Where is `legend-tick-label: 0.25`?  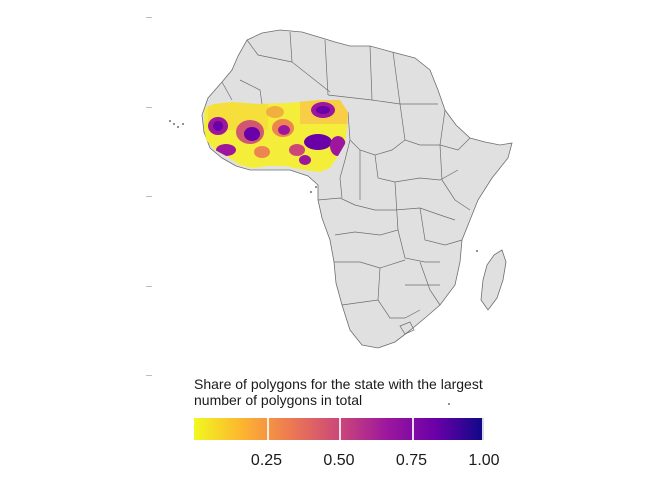
legend-tick-label: 0.25 is located at coordinates (266, 460).